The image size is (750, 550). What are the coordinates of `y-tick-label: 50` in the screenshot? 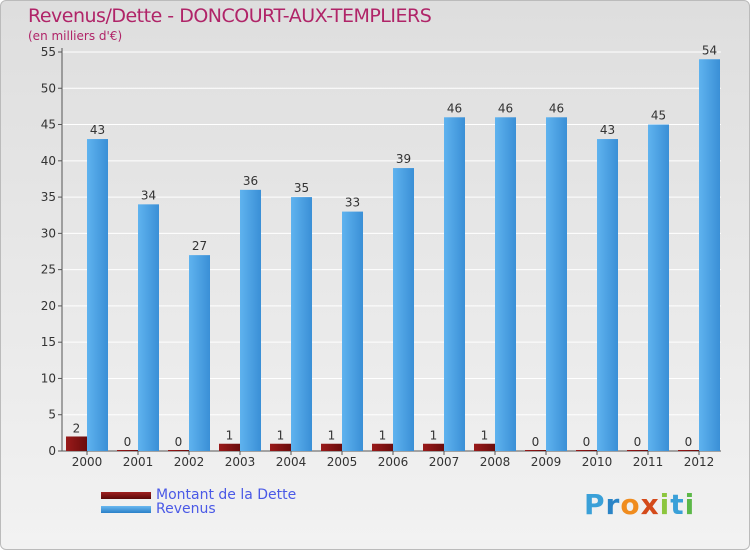 It's located at (48, 88).